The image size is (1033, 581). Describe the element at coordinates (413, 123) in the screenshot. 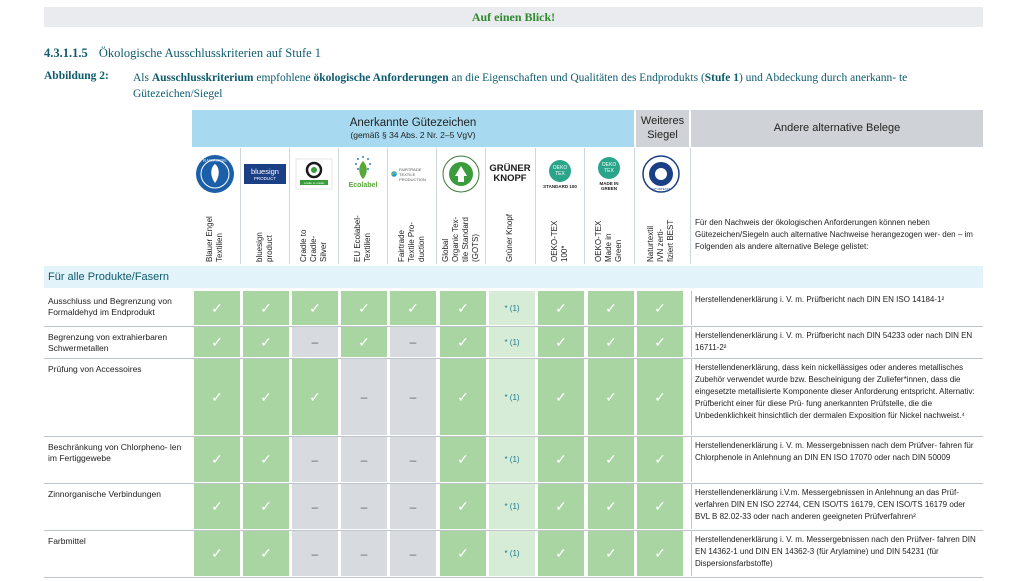

I see `header-recognized-title: Anerkannte Gütezeichen` at that location.